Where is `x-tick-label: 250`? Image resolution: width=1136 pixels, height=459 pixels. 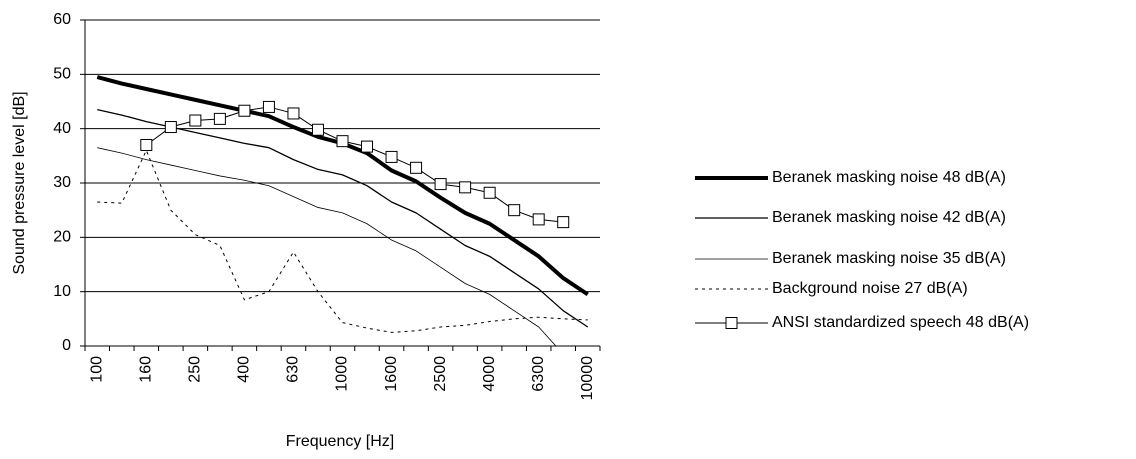 x-tick-label: 250 is located at coordinates (195, 369).